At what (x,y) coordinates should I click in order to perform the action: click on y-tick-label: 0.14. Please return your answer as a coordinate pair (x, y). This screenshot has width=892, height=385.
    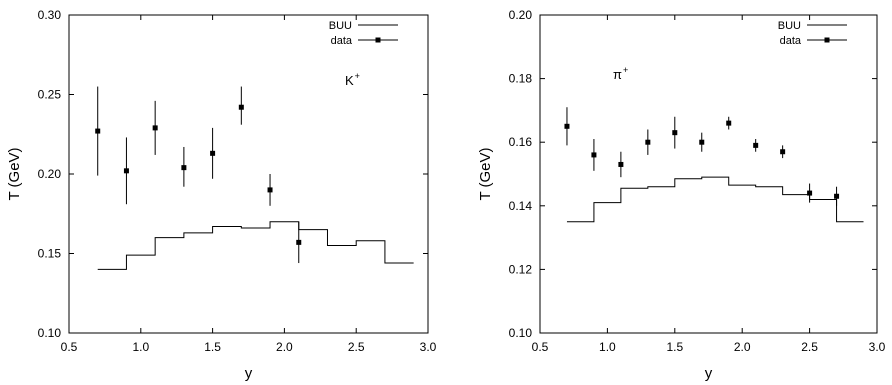
    Looking at the image, I should click on (521, 206).